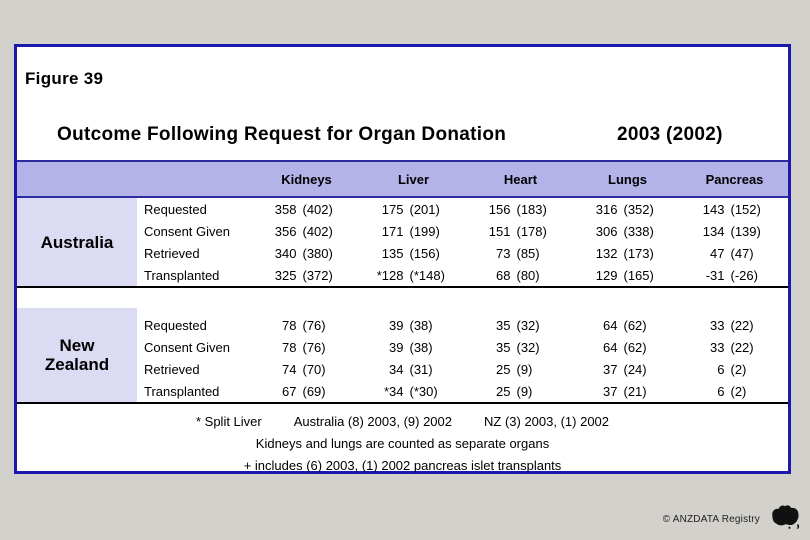  What do you see at coordinates (285, 253) in the screenshot?
I see `cell-value-2003: 340` at bounding box center [285, 253].